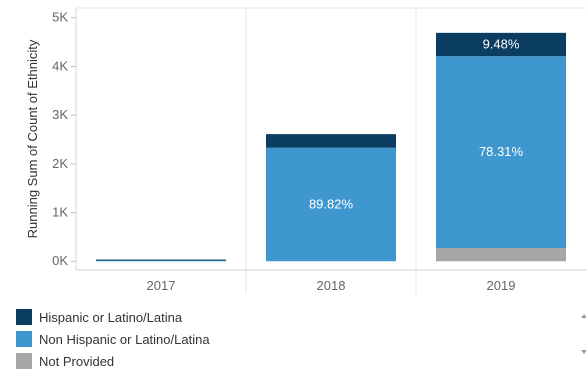  I want to click on legend-item-non-hispanic: Non Hispanic or Latino/Latina, so click(113, 339).